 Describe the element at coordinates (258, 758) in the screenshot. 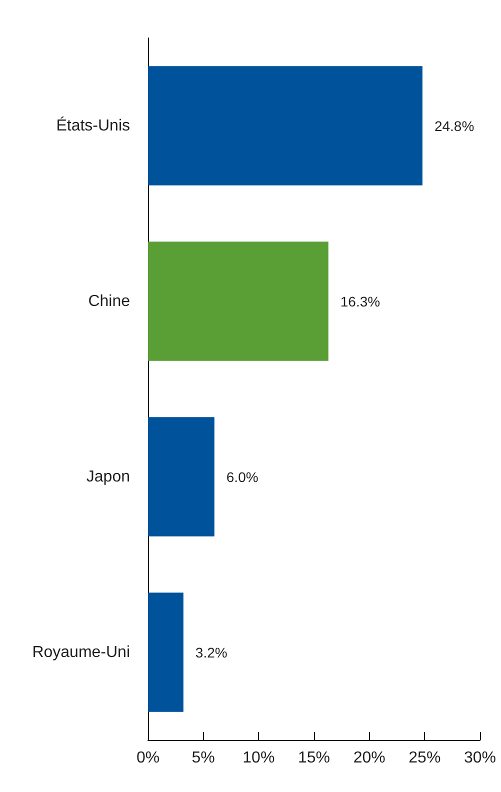

I see `x-tick-label: 10%` at that location.